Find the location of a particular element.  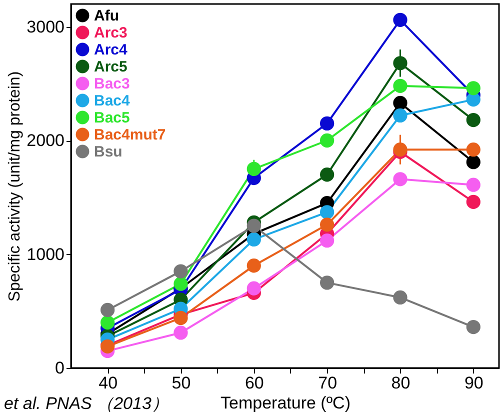

legend-label: Bac3 is located at coordinates (112, 84).